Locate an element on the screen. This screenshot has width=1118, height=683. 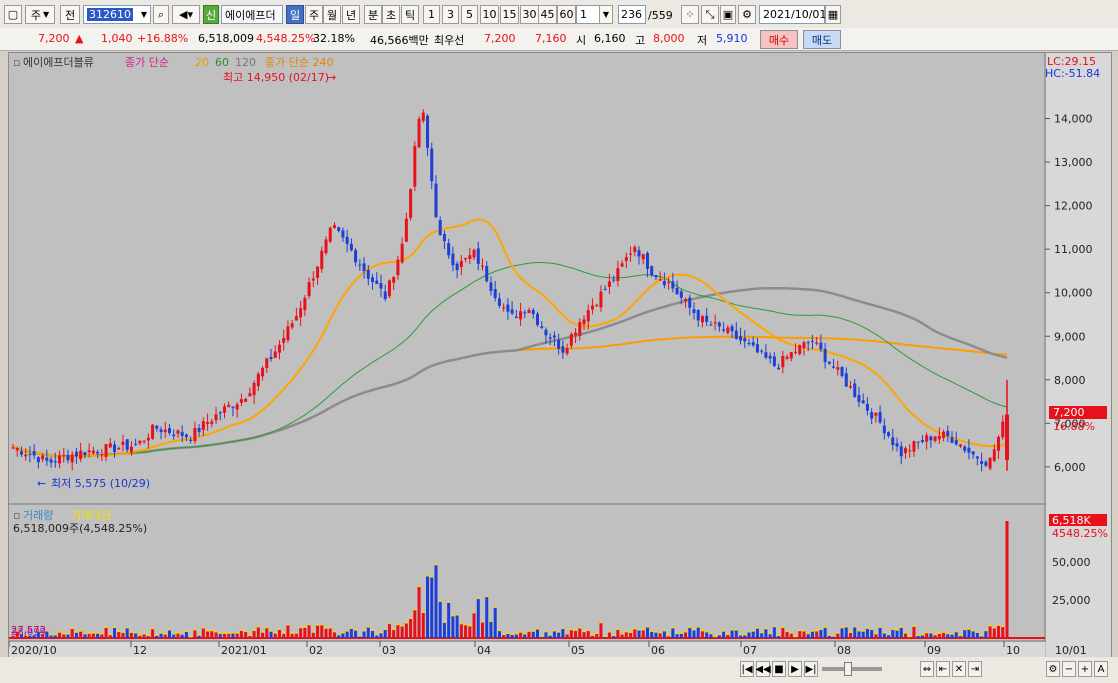
minus-icon: − is located at coordinates (1069, 669).